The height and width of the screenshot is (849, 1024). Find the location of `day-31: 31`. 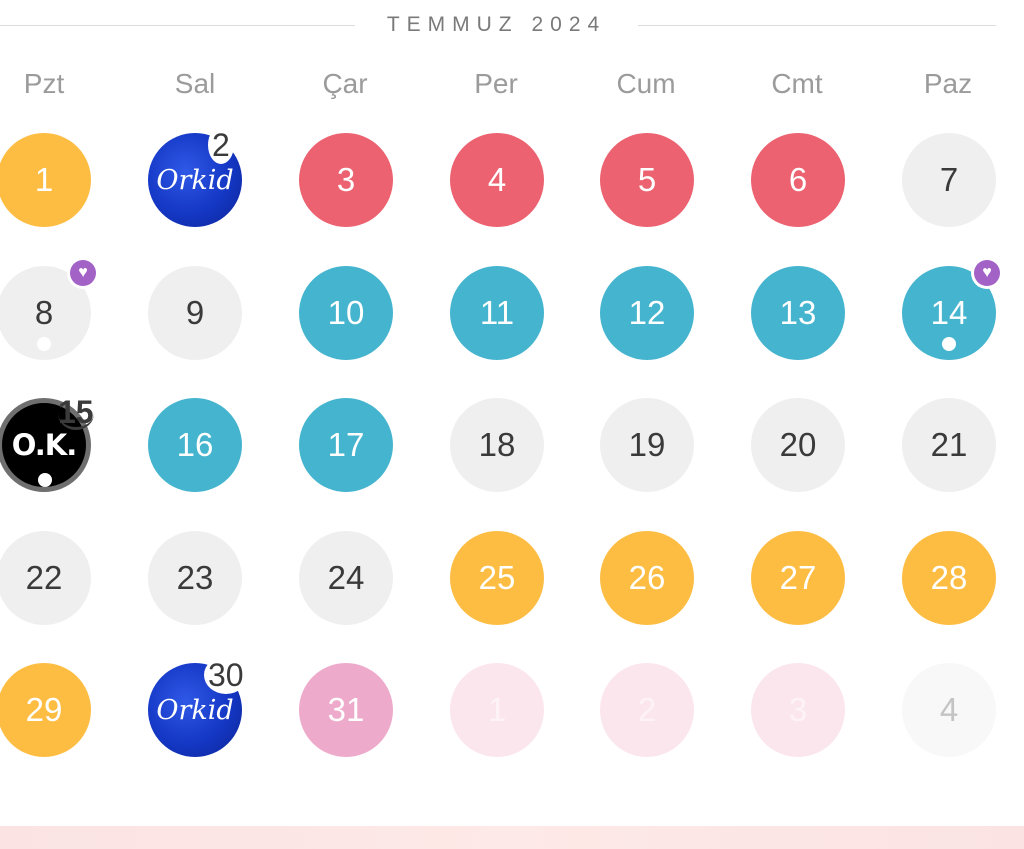

day-31: 31 is located at coordinates (346, 710).